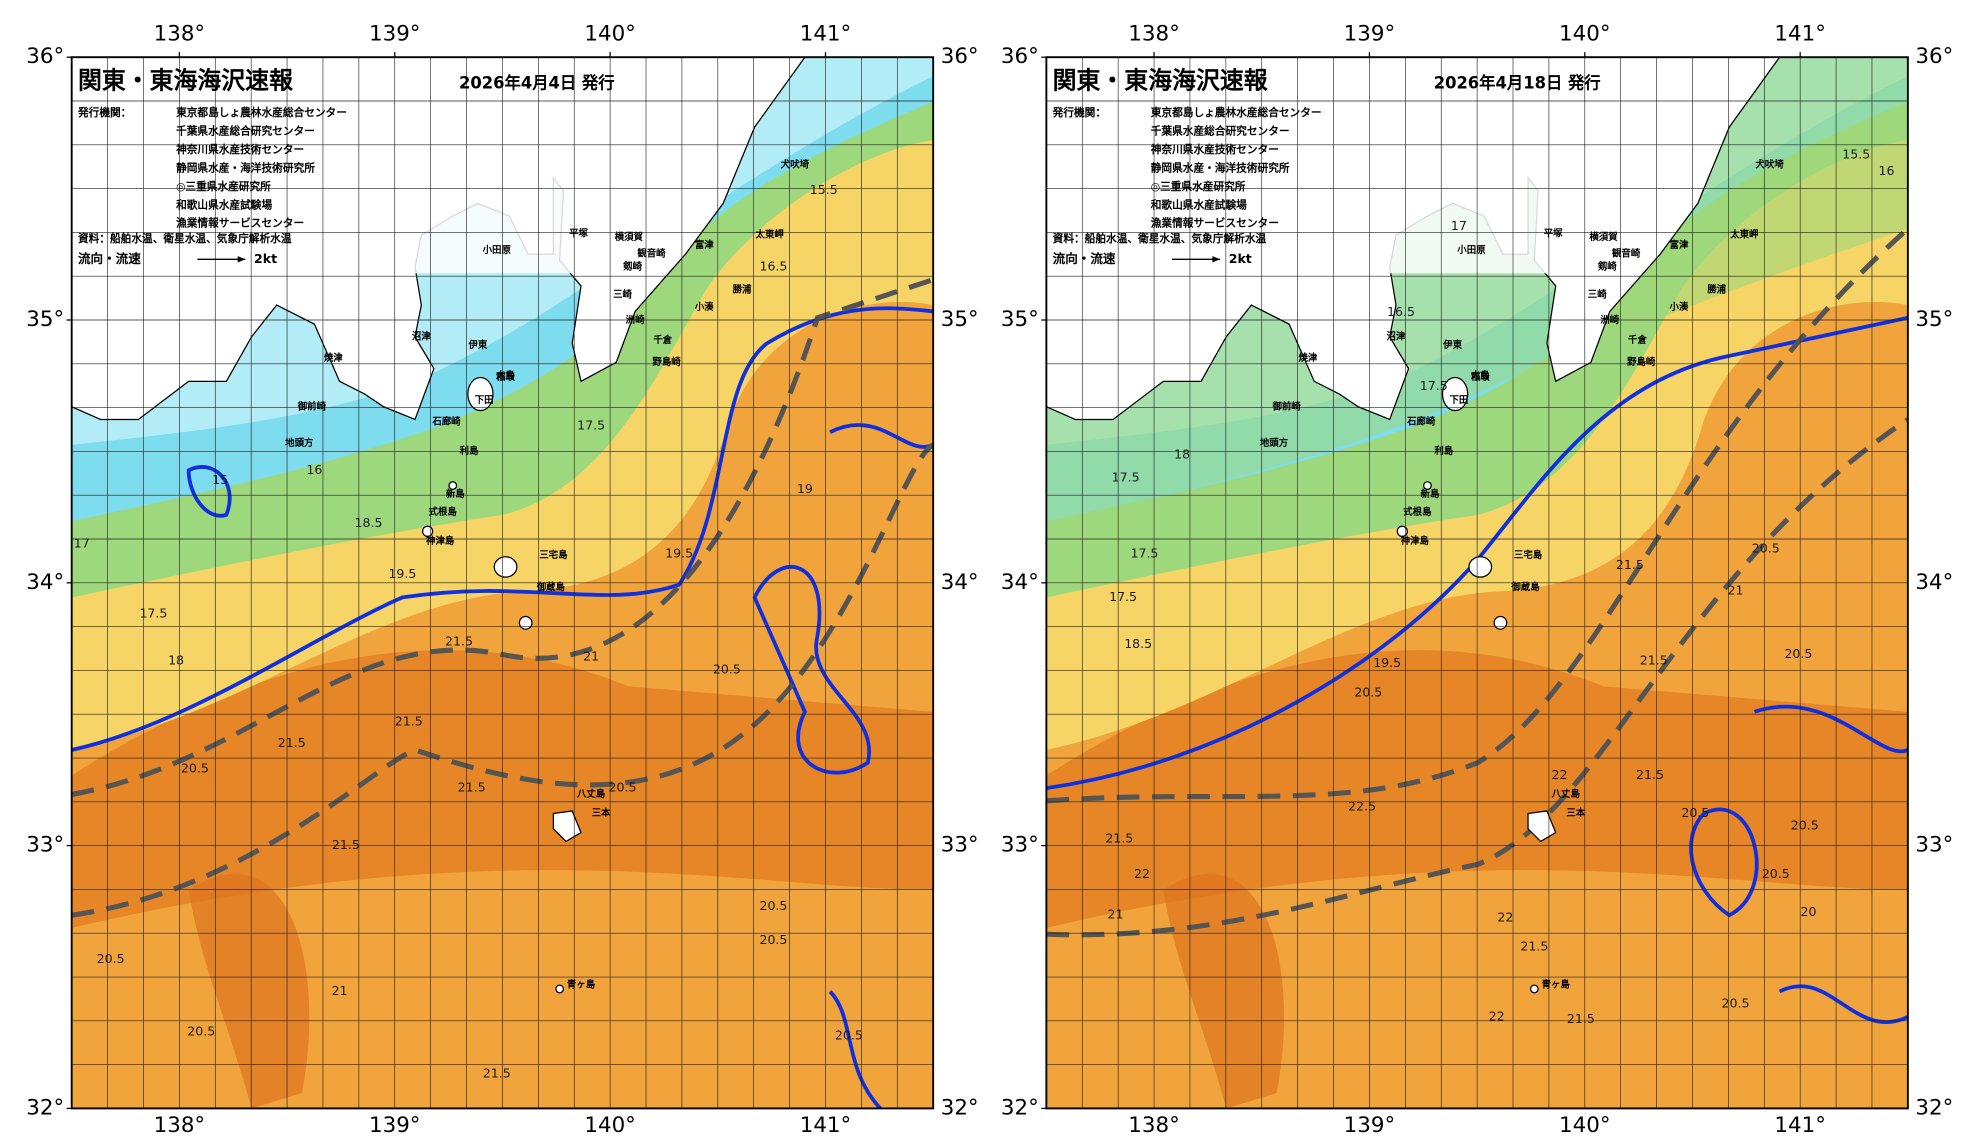 This screenshot has width=1972, height=1144. I want to click on contour-label: 17.5, so click(1434, 385).